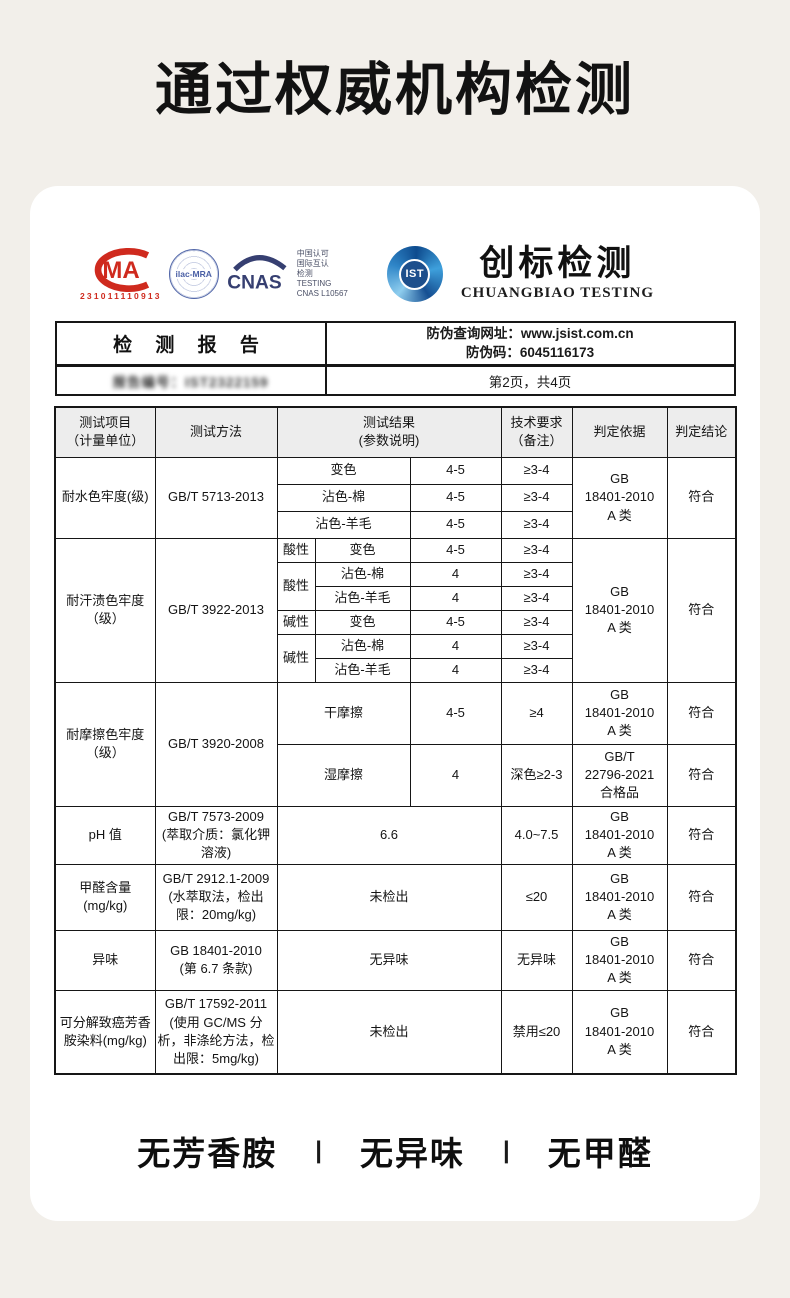  Describe the element at coordinates (216, 497) in the screenshot. I see `cell-water-method: GB/T 5713-2013` at that location.